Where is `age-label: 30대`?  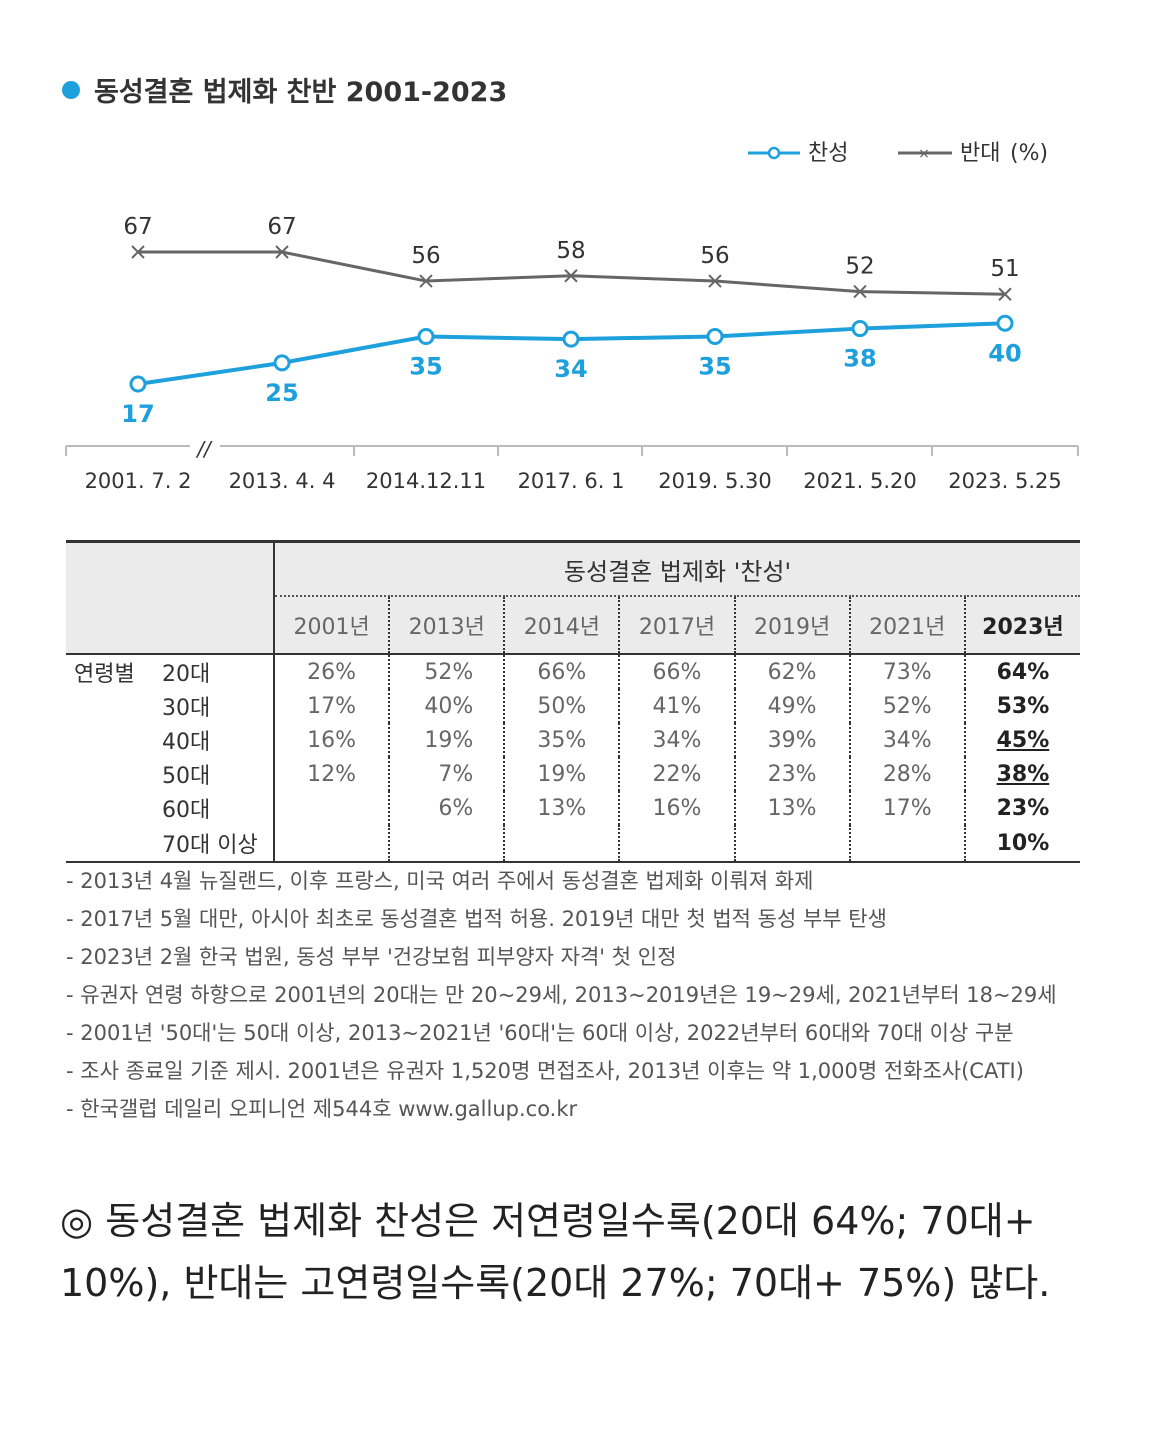 age-label: 30대 is located at coordinates (170, 706).